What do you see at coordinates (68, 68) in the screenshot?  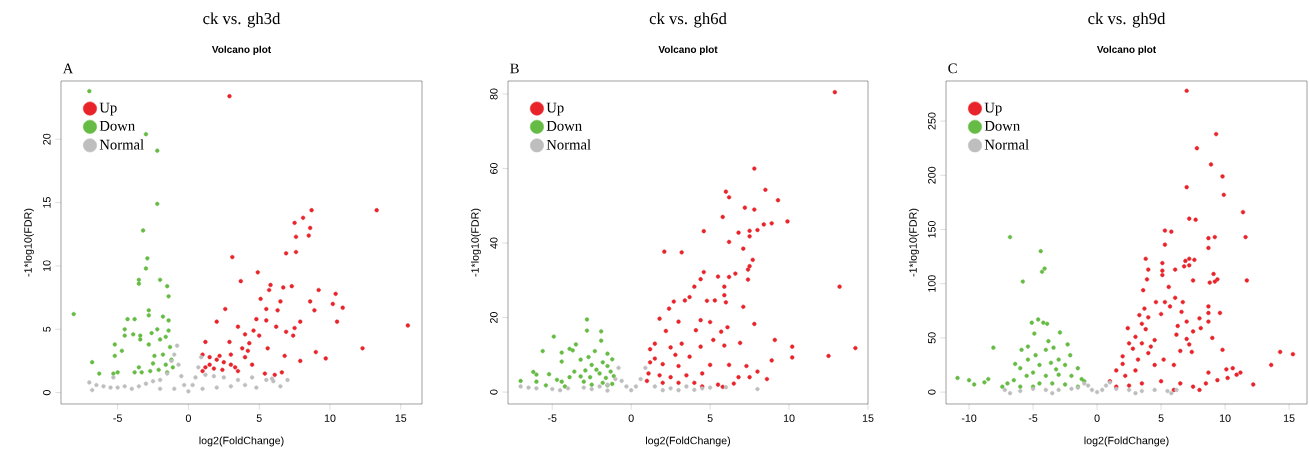 I see `text: A` at bounding box center [68, 68].